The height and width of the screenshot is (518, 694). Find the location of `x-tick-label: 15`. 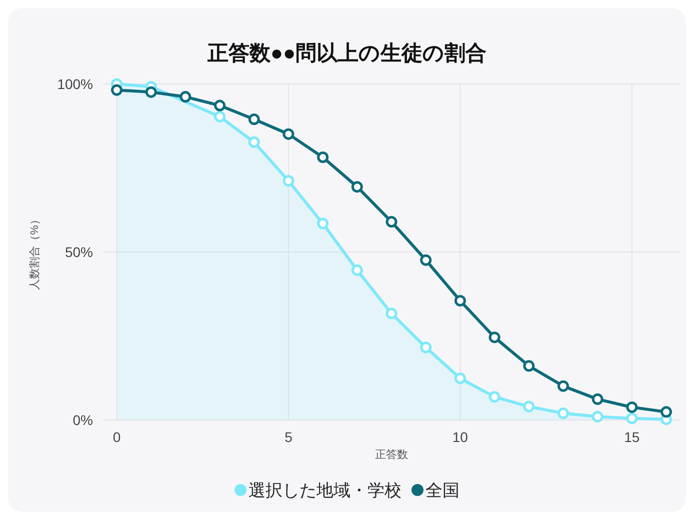

x-tick-label: 15 is located at coordinates (632, 437).